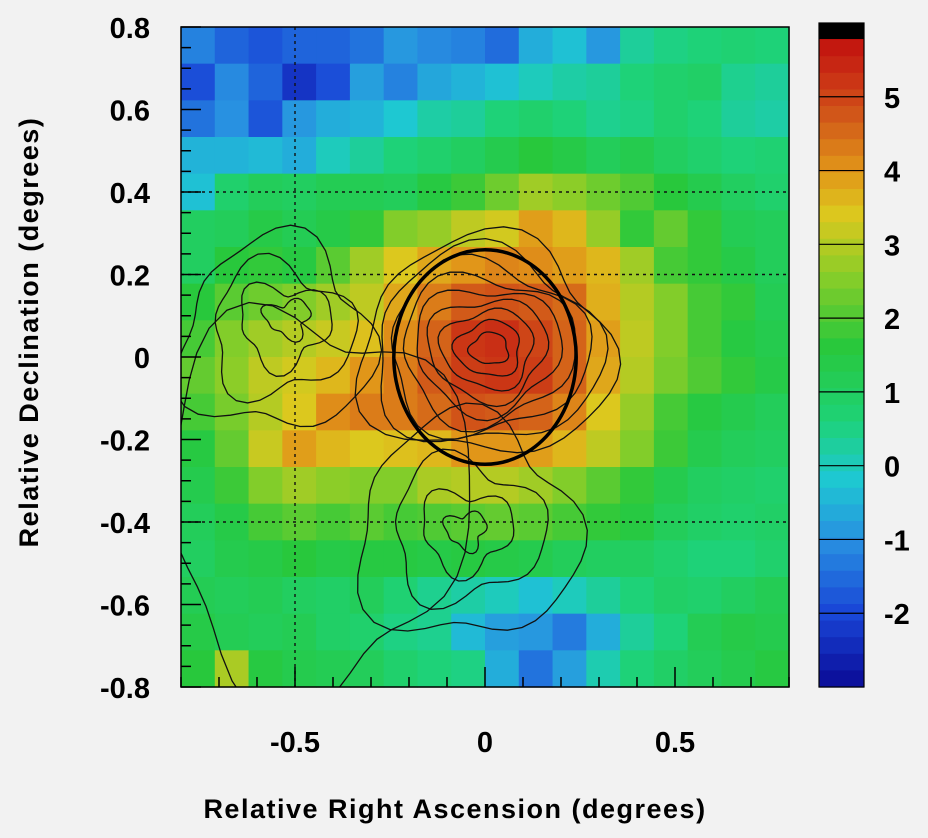 The width and height of the screenshot is (928, 838). What do you see at coordinates (130, 112) in the screenshot?
I see `y-tick-label: 0.6` at bounding box center [130, 112].